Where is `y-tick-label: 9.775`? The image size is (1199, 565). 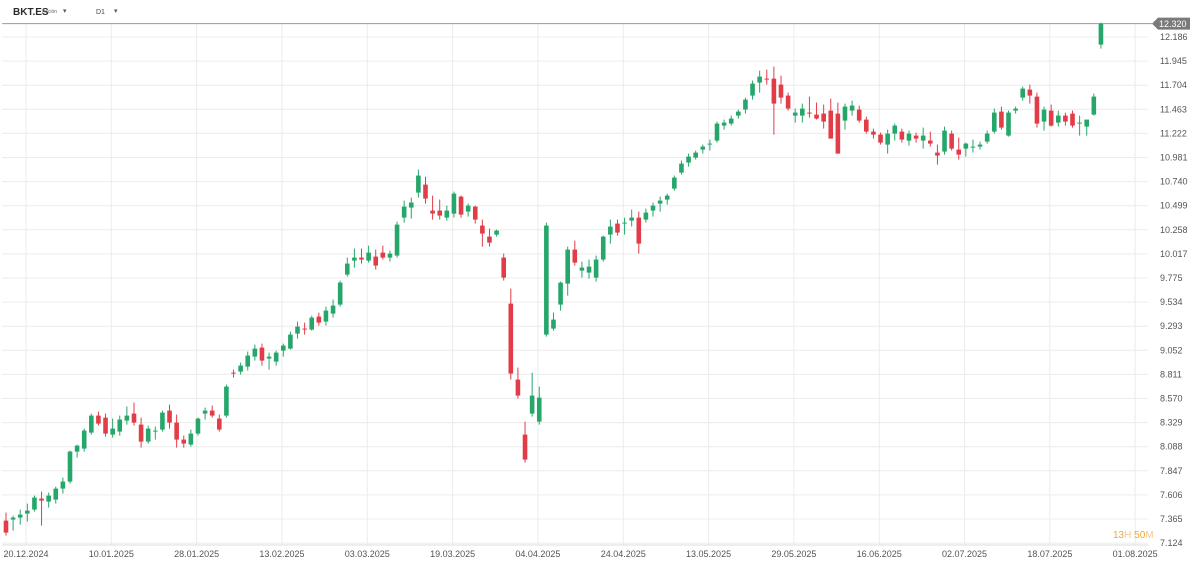 y-tick-label: 9.775 is located at coordinates (1171, 278).